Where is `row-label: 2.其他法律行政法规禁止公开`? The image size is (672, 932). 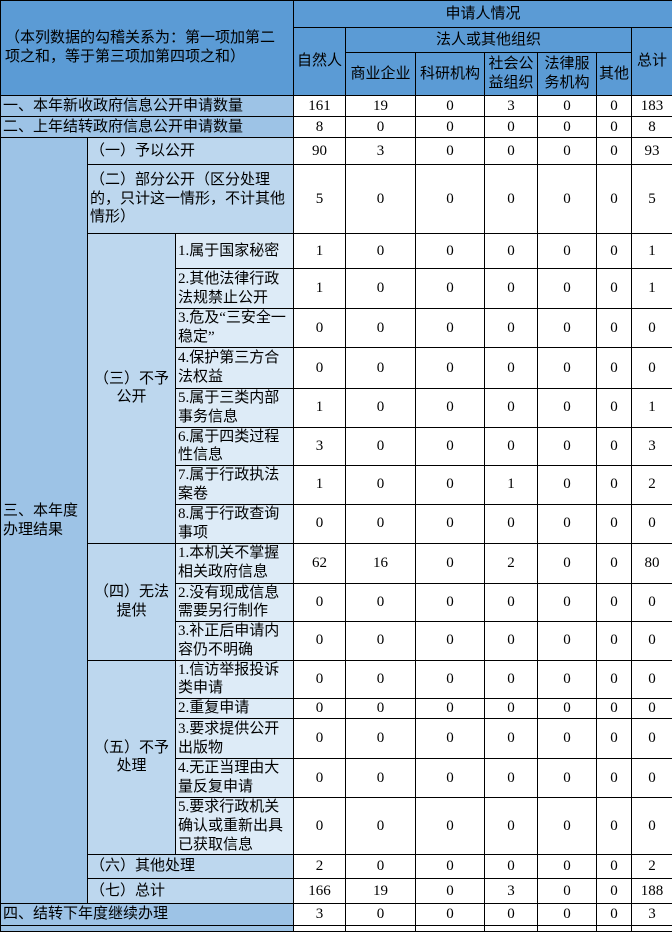 row-label: 2.其他法律行政法规禁止公开 is located at coordinates (235, 289).